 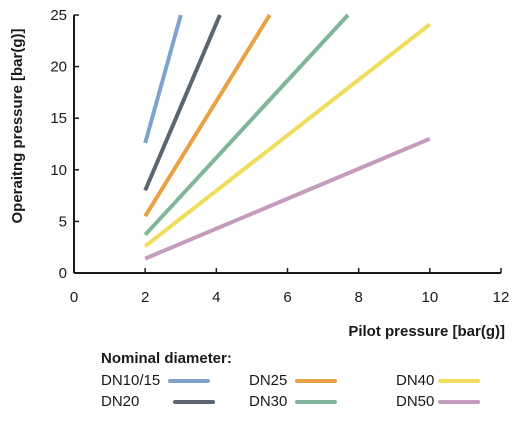 I want to click on y-axis-title: Operaitng pressure [bar(g)], so click(x=17, y=125).